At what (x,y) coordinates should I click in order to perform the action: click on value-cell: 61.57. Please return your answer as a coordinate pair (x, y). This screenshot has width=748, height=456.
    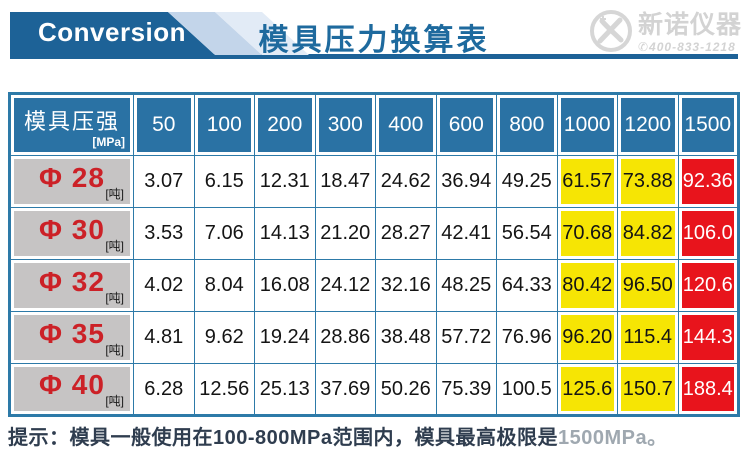
    Looking at the image, I should click on (587, 181).